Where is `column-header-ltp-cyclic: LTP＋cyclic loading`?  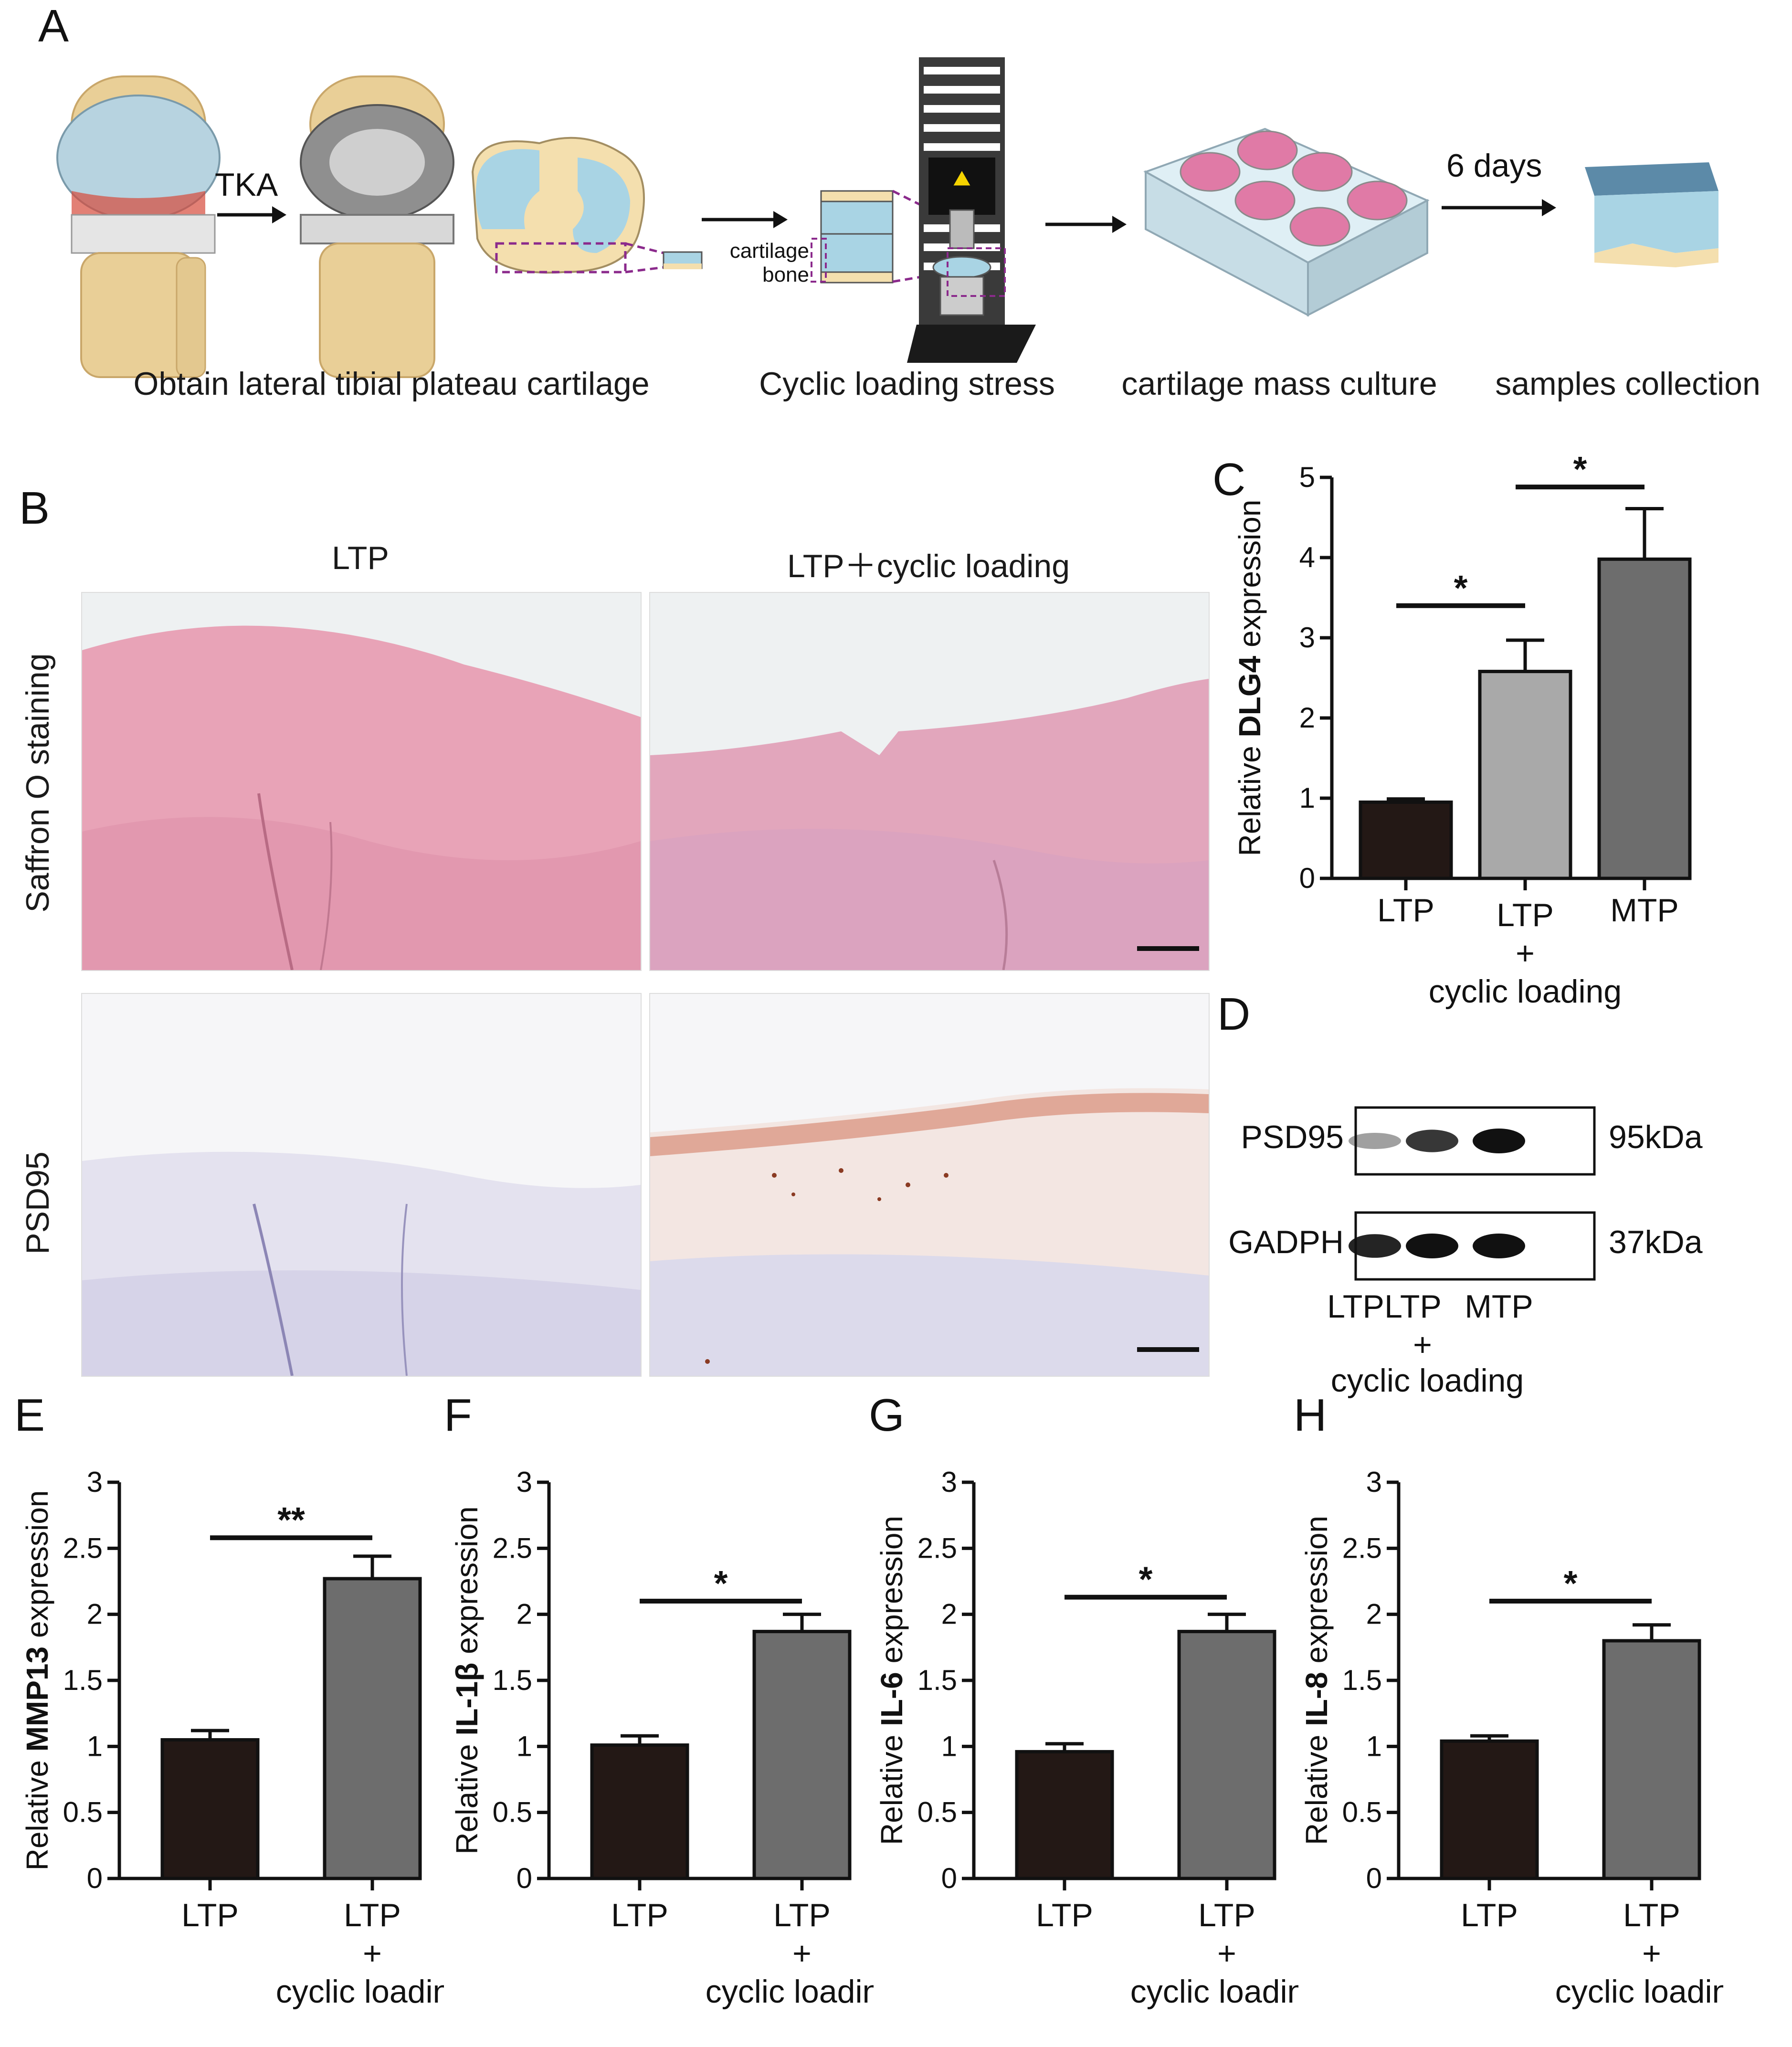 column-header-ltp-cyclic: LTP＋cyclic loading is located at coordinates (928, 566).